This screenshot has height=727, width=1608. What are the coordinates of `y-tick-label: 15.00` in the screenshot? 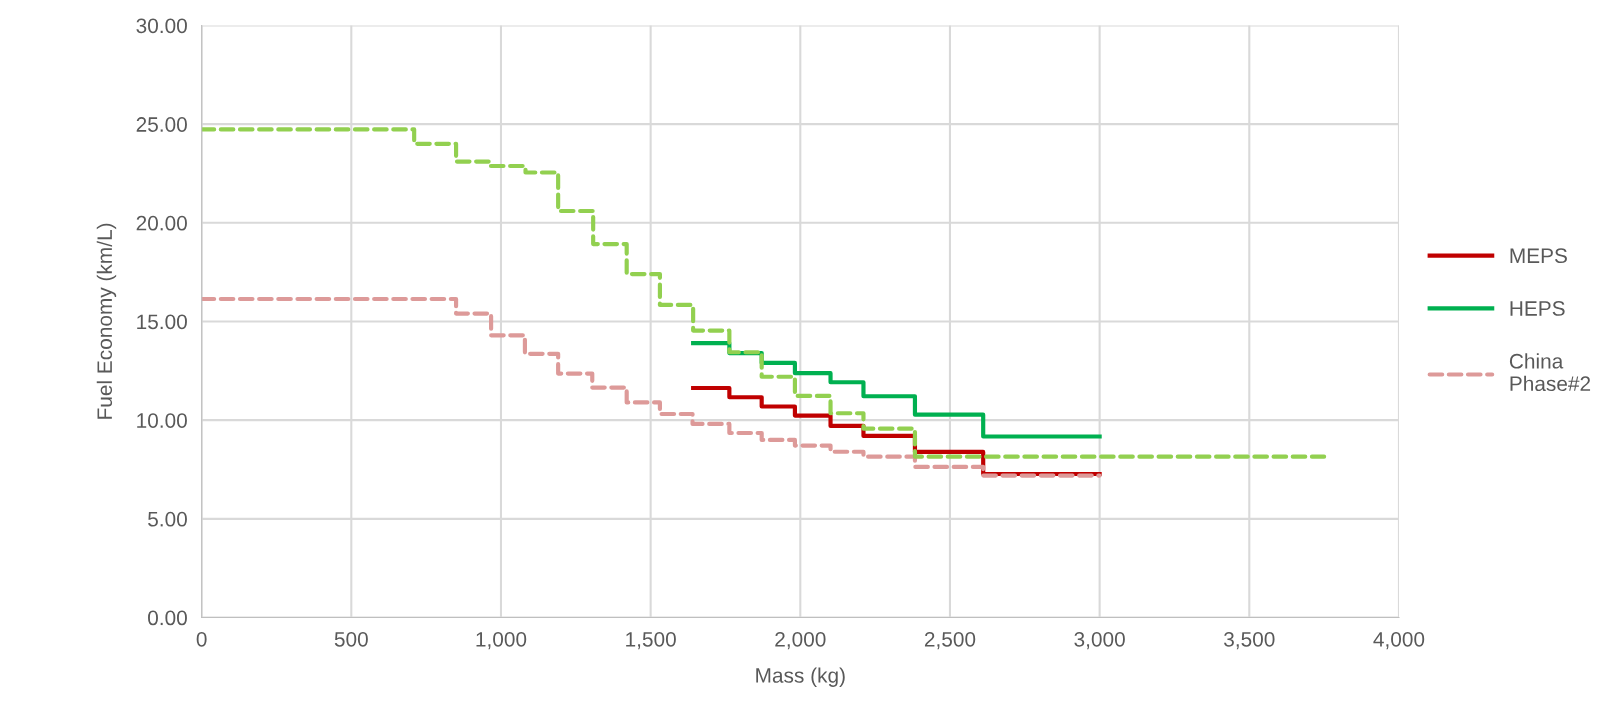 It's located at (162, 322).